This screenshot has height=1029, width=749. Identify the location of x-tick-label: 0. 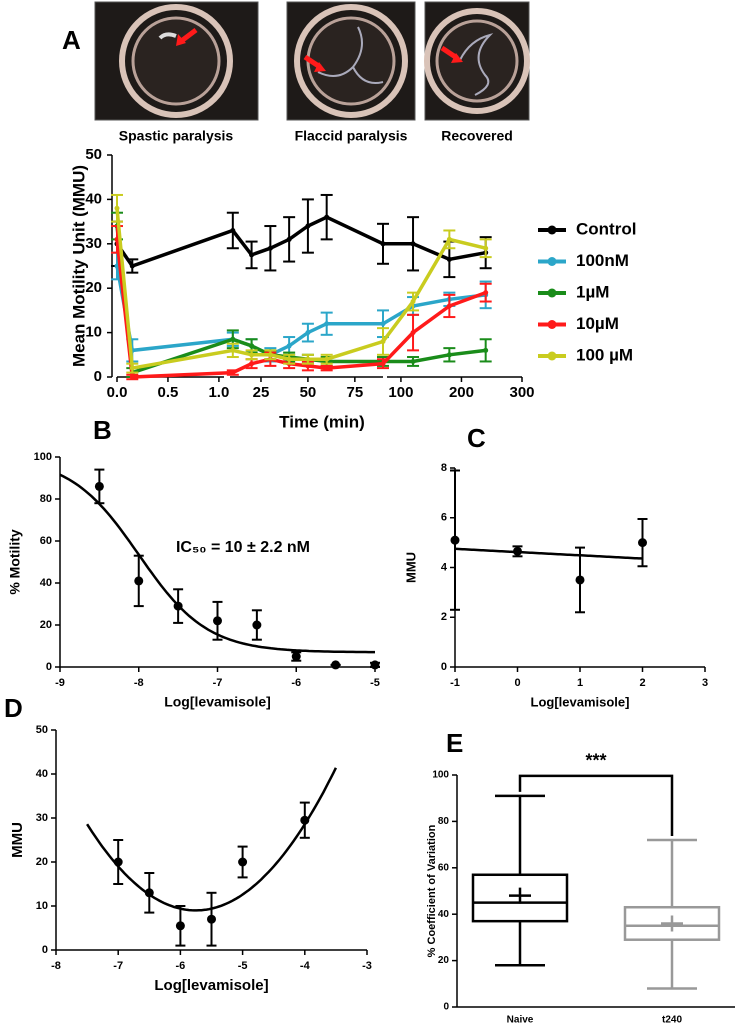
(517, 683).